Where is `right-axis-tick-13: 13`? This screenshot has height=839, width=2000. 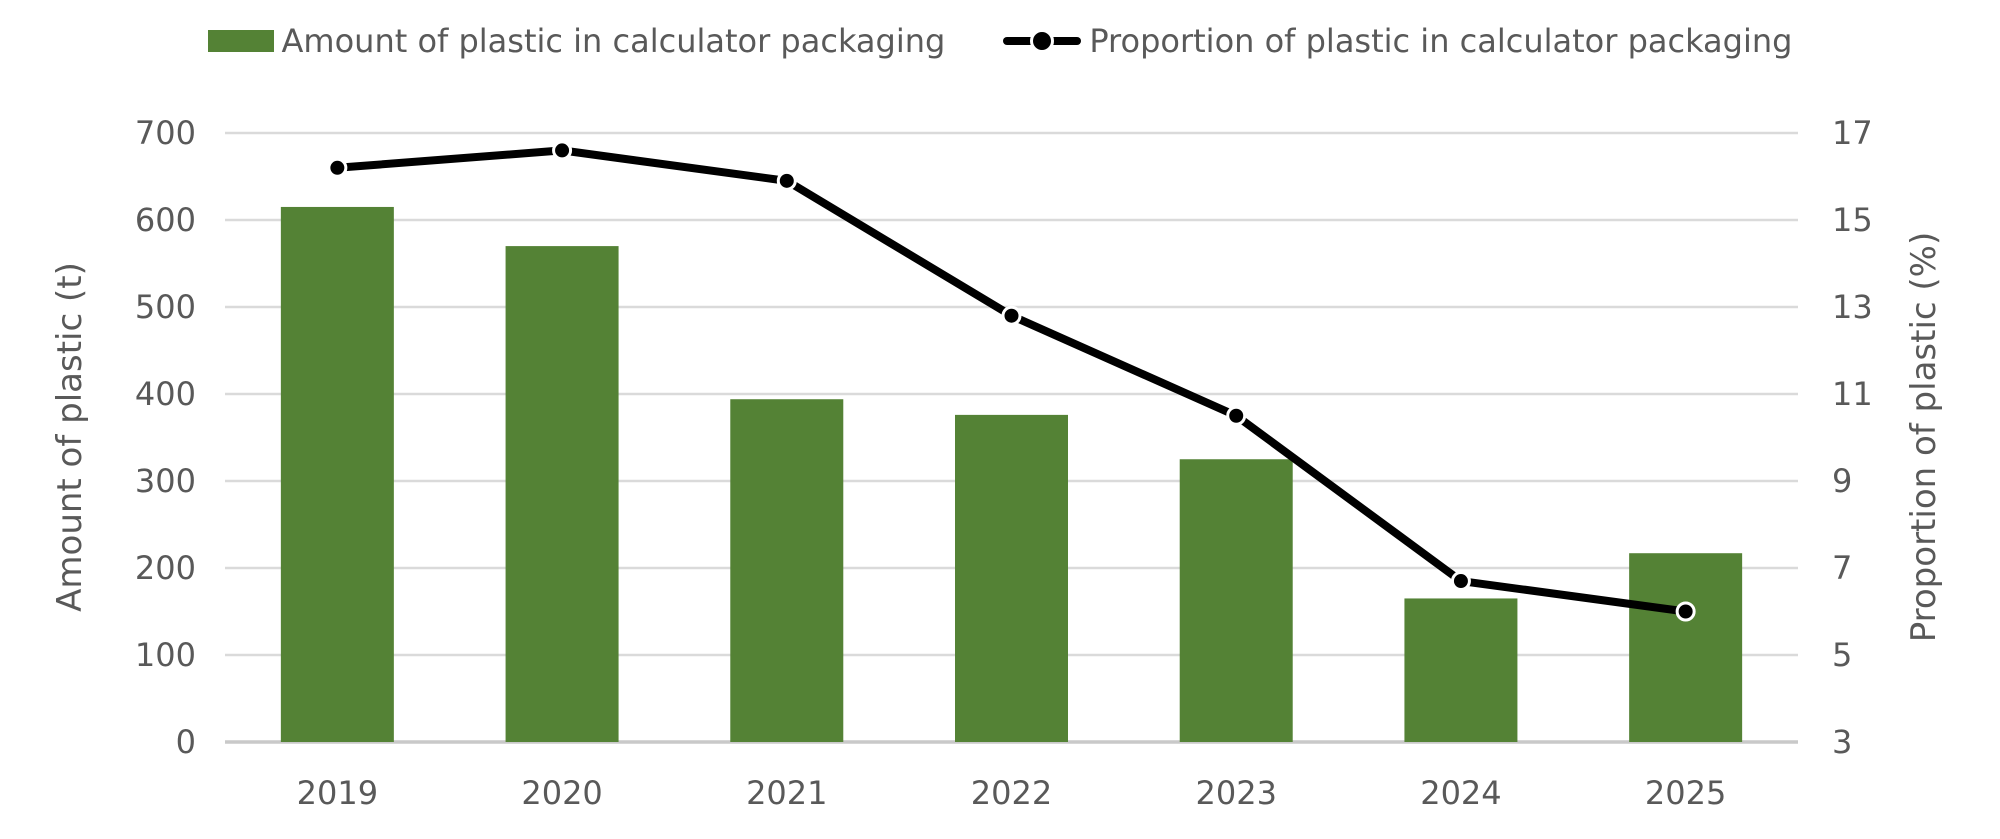 right-axis-tick-13: 13 is located at coordinates (1852, 307).